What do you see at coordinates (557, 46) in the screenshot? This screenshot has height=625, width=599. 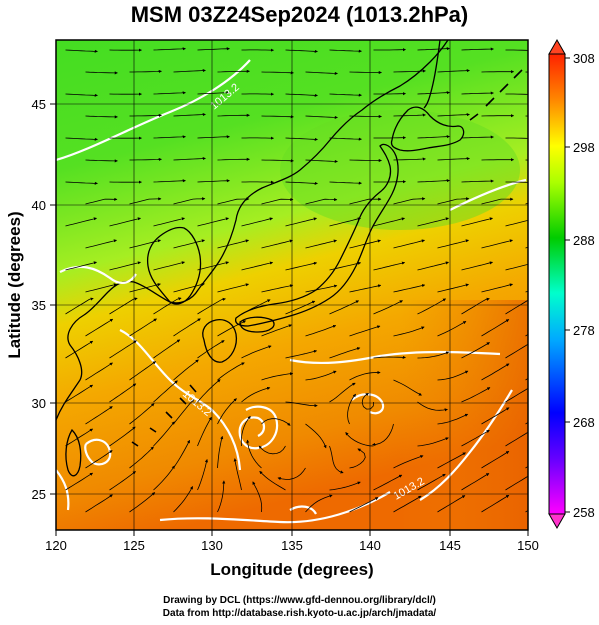 I see `colorbar-max-triangle` at bounding box center [557, 46].